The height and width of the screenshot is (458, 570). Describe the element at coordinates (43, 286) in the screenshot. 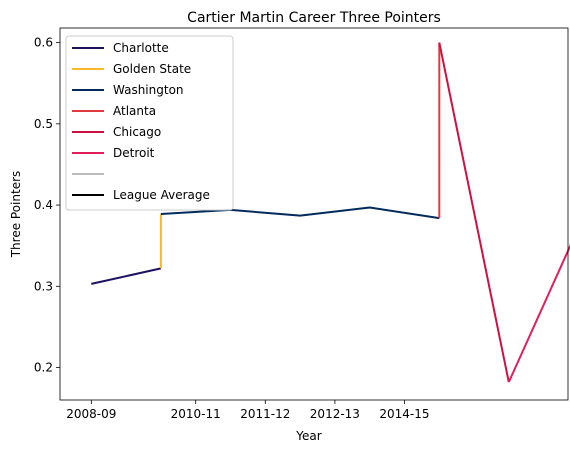

I see `y-tick-label: 0.3` at that location.